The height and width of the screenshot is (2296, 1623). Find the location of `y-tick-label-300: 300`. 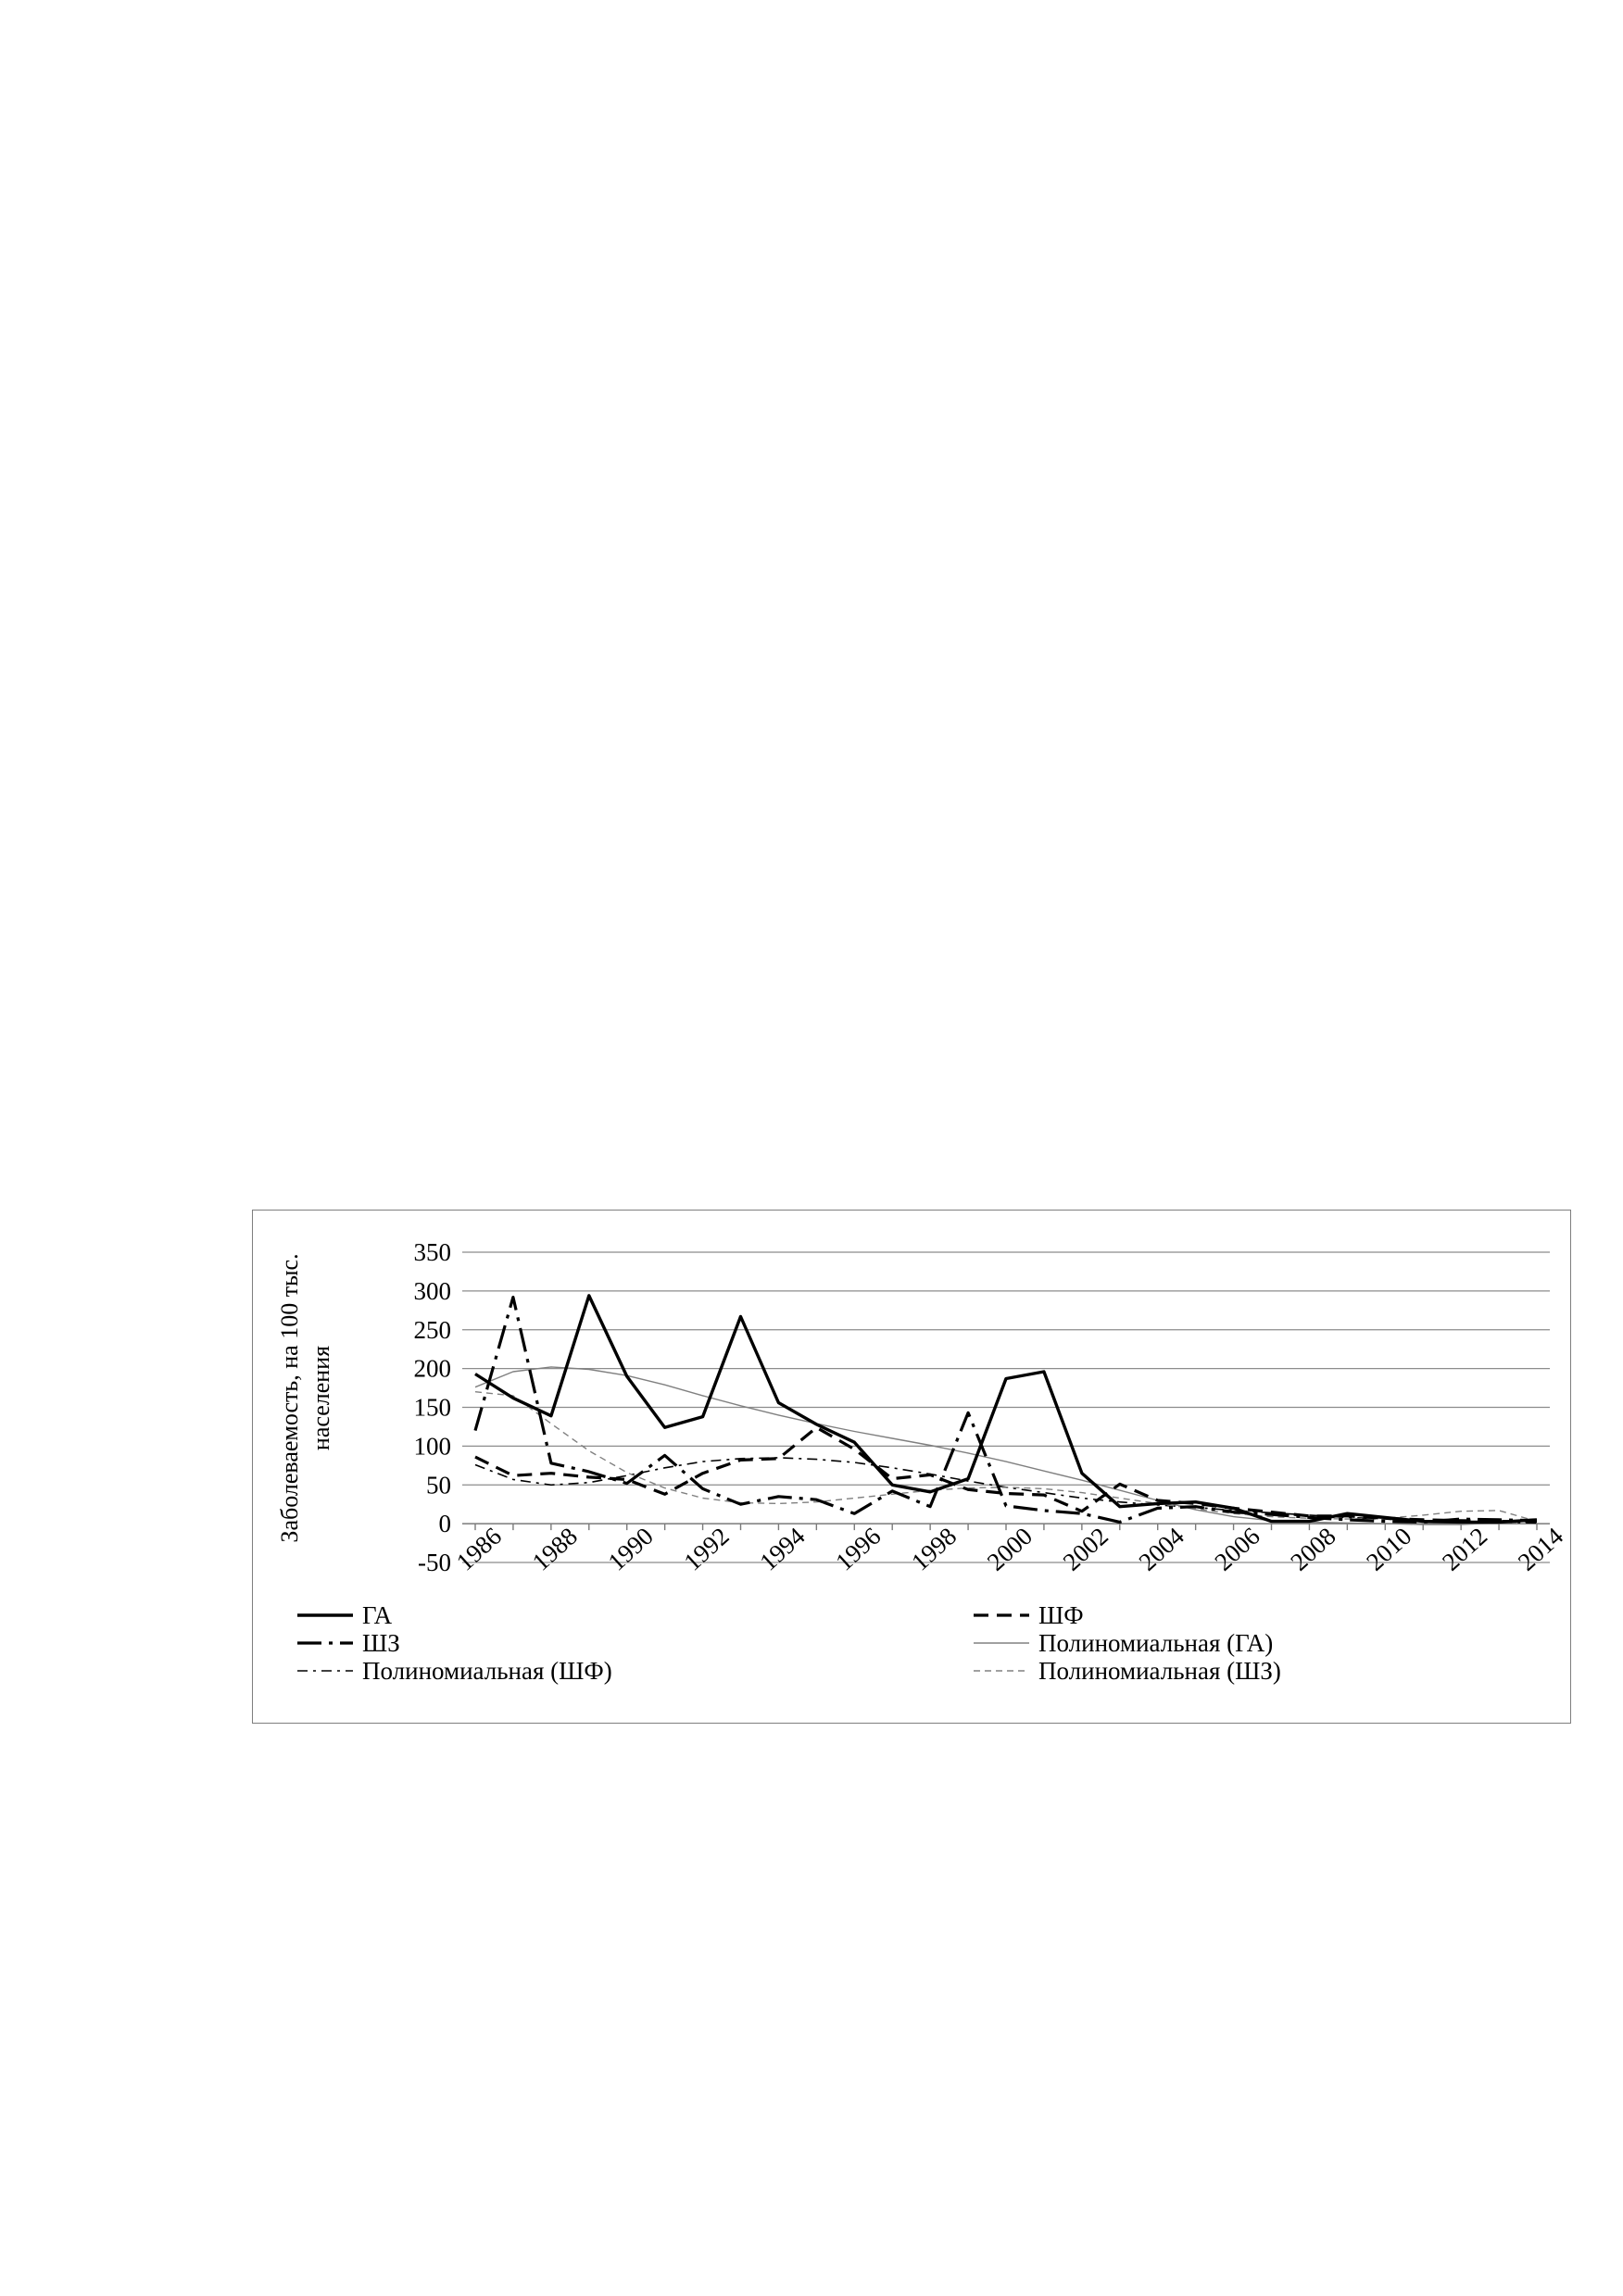

y-tick-label-300: 300 is located at coordinates (433, 1291).